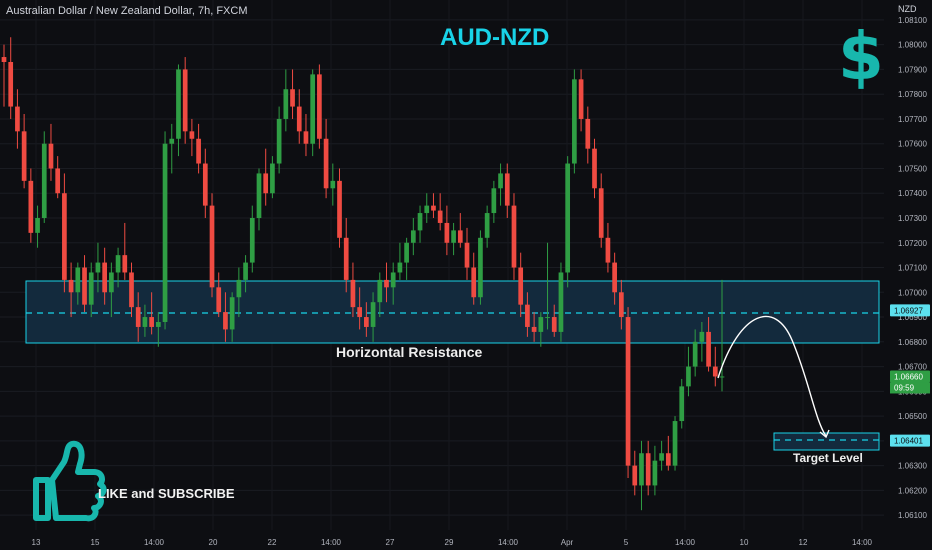 The height and width of the screenshot is (550, 932). What do you see at coordinates (912, 515) in the screenshot?
I see `y-tick-label: 1.06100` at bounding box center [912, 515].